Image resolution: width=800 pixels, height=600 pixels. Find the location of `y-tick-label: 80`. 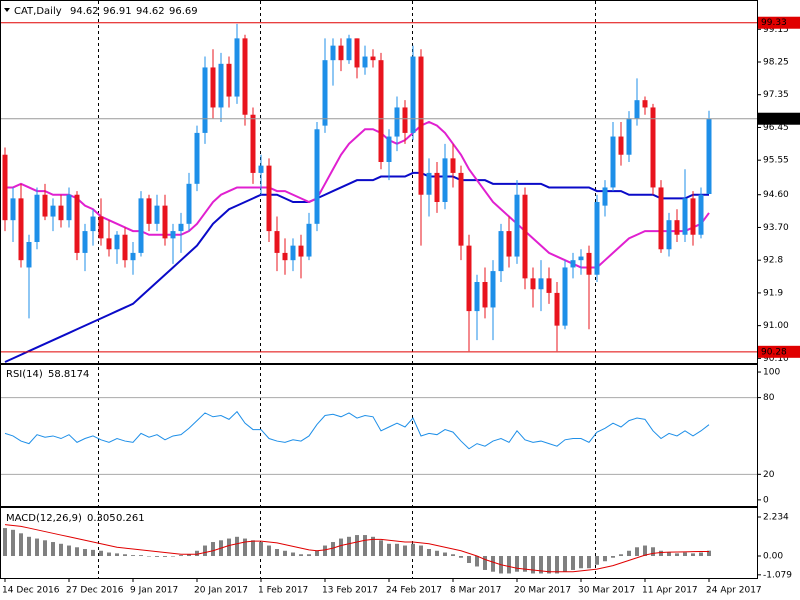

y-tick-label: 80 is located at coordinates (769, 398).